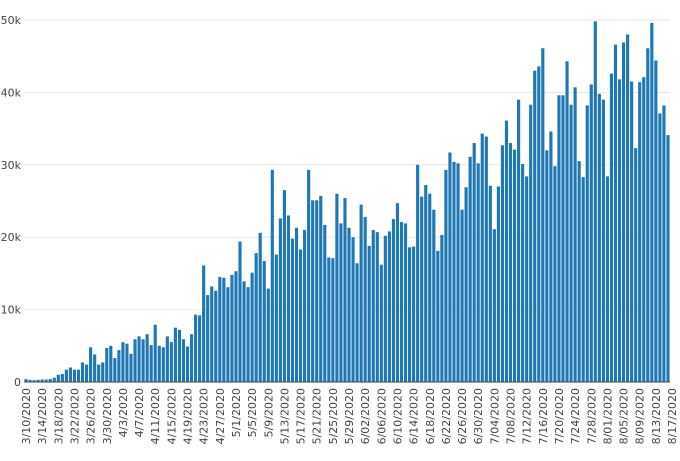  What do you see at coordinates (236, 412) in the screenshot?
I see `x-tick-label: 5/1/2020` at bounding box center [236, 412].